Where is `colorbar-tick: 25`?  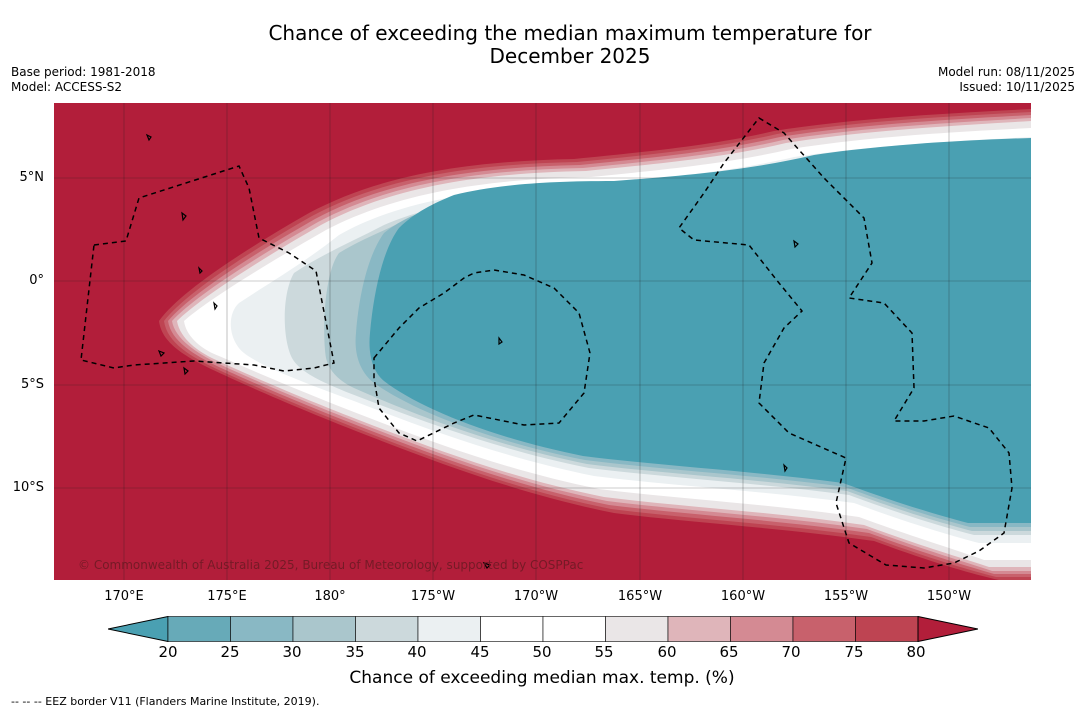
colorbar-tick: 25 is located at coordinates (230, 652).